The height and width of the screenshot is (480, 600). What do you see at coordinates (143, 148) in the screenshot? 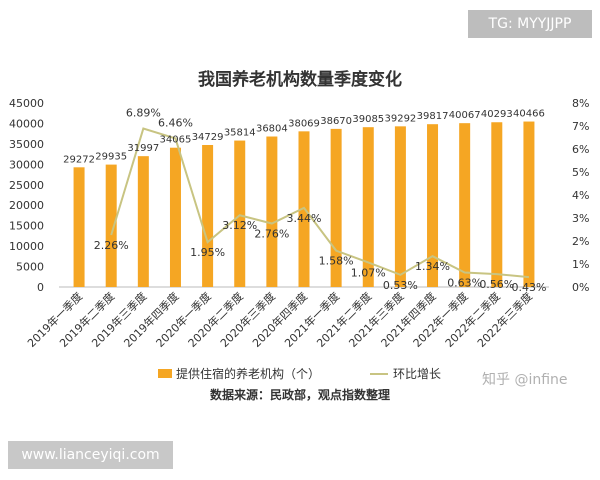
I see `bar-value-label: 31997` at bounding box center [143, 148].